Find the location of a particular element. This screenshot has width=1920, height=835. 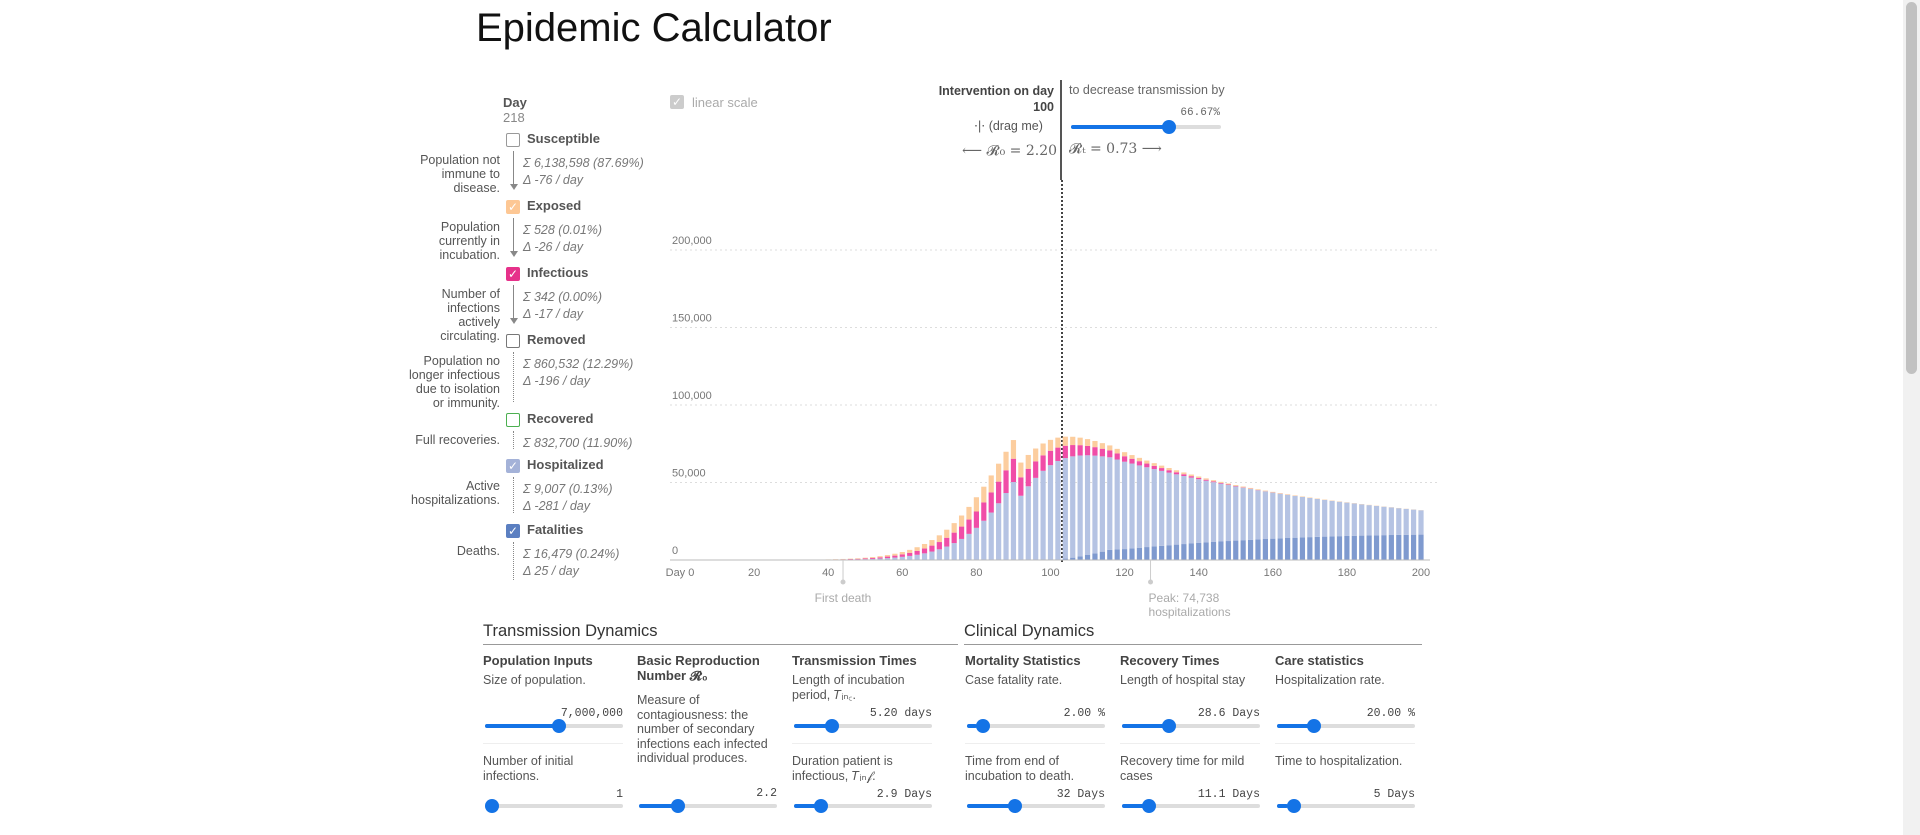

divider is located at coordinates (553, 743).